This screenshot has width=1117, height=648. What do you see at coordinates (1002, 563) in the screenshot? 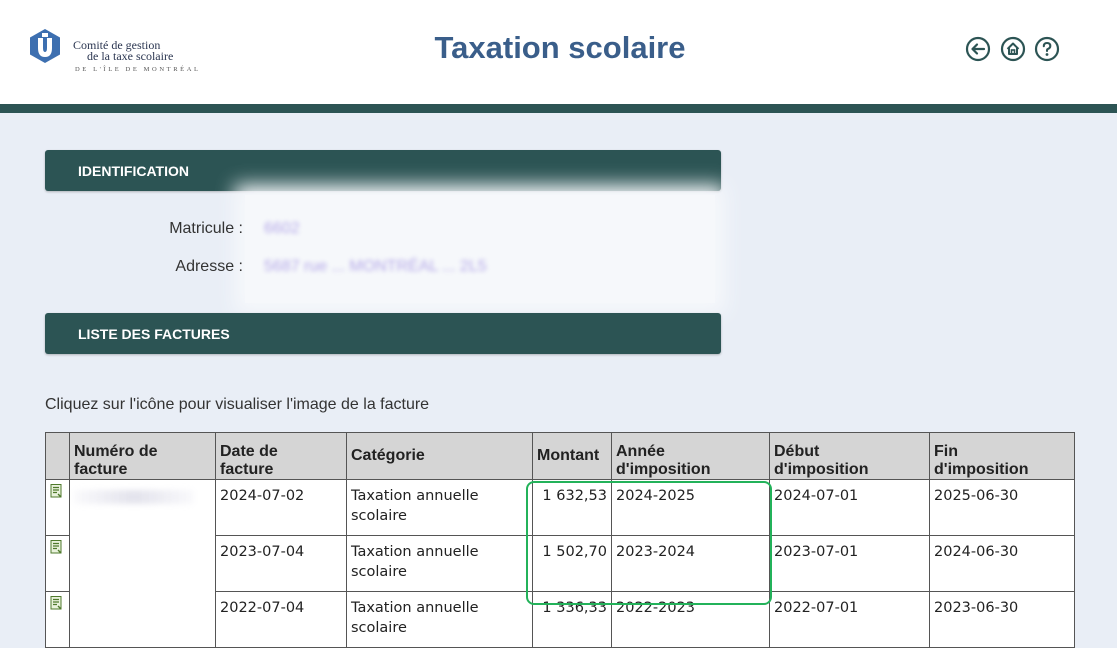
I see `tax-end-cell: 2024-06-30` at bounding box center [1002, 563].